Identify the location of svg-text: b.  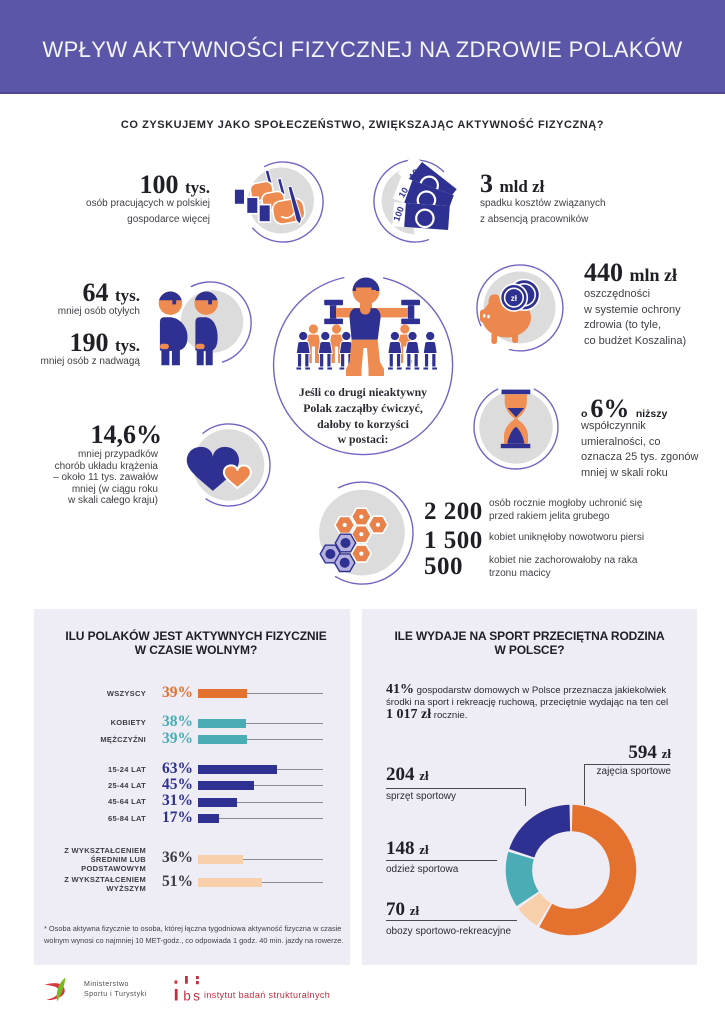
(187, 997).